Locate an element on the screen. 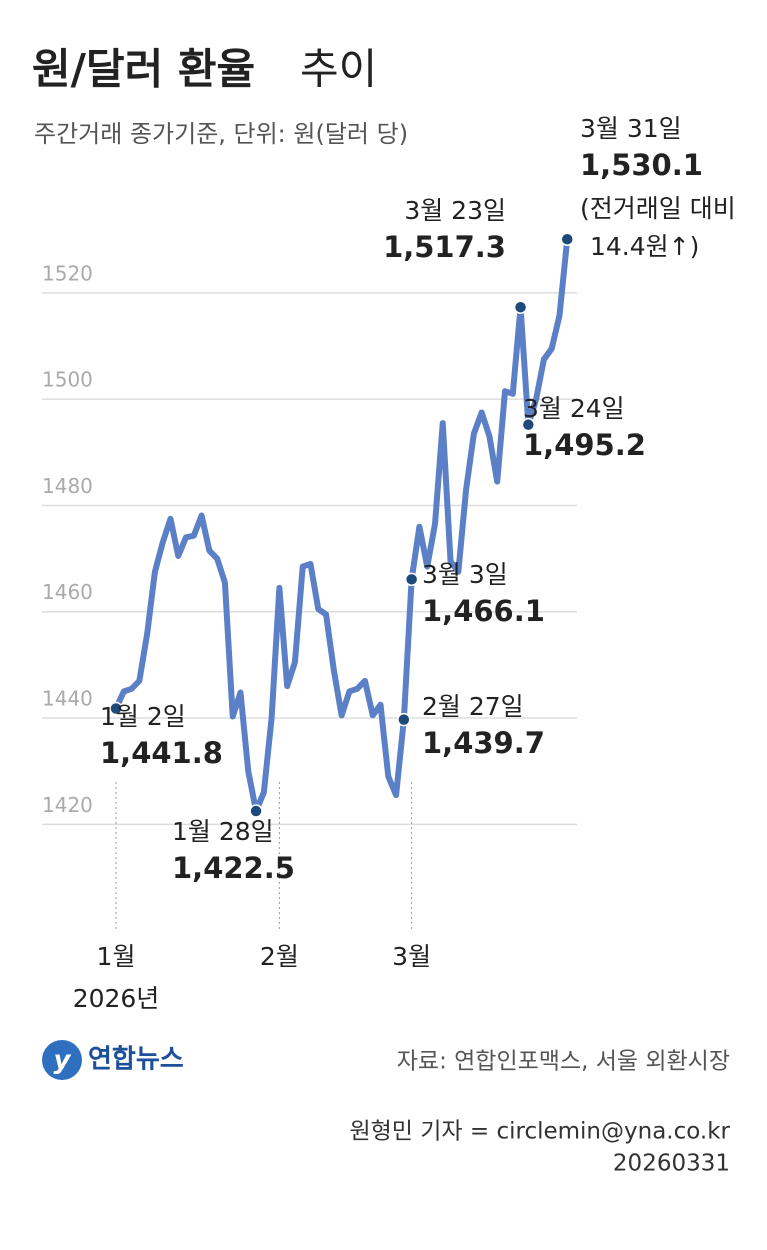  data-label: 1,466.1 is located at coordinates (483, 611).